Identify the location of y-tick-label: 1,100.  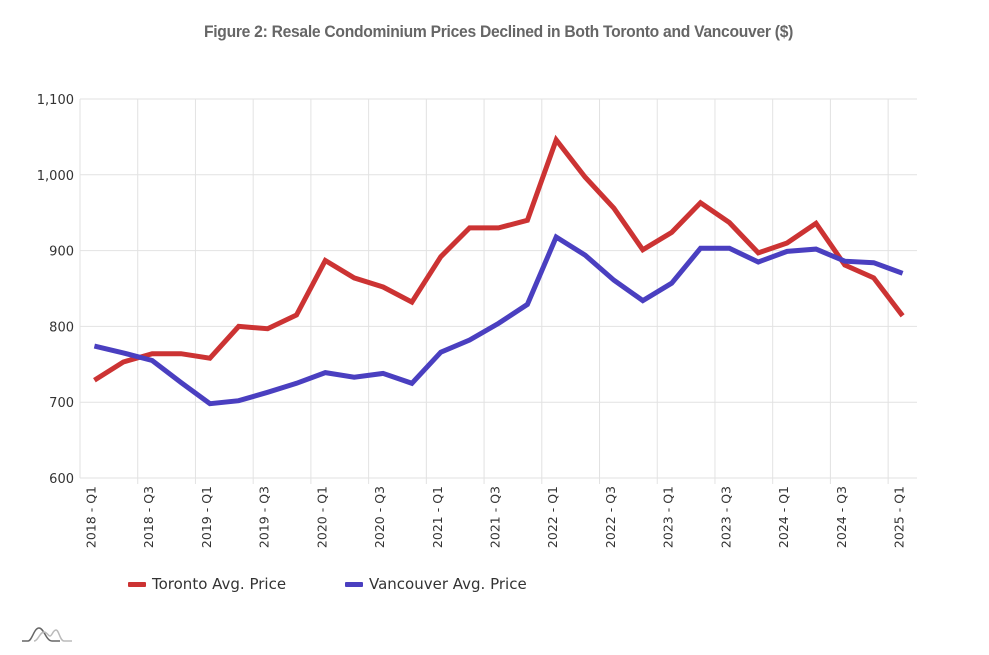
(55, 100).